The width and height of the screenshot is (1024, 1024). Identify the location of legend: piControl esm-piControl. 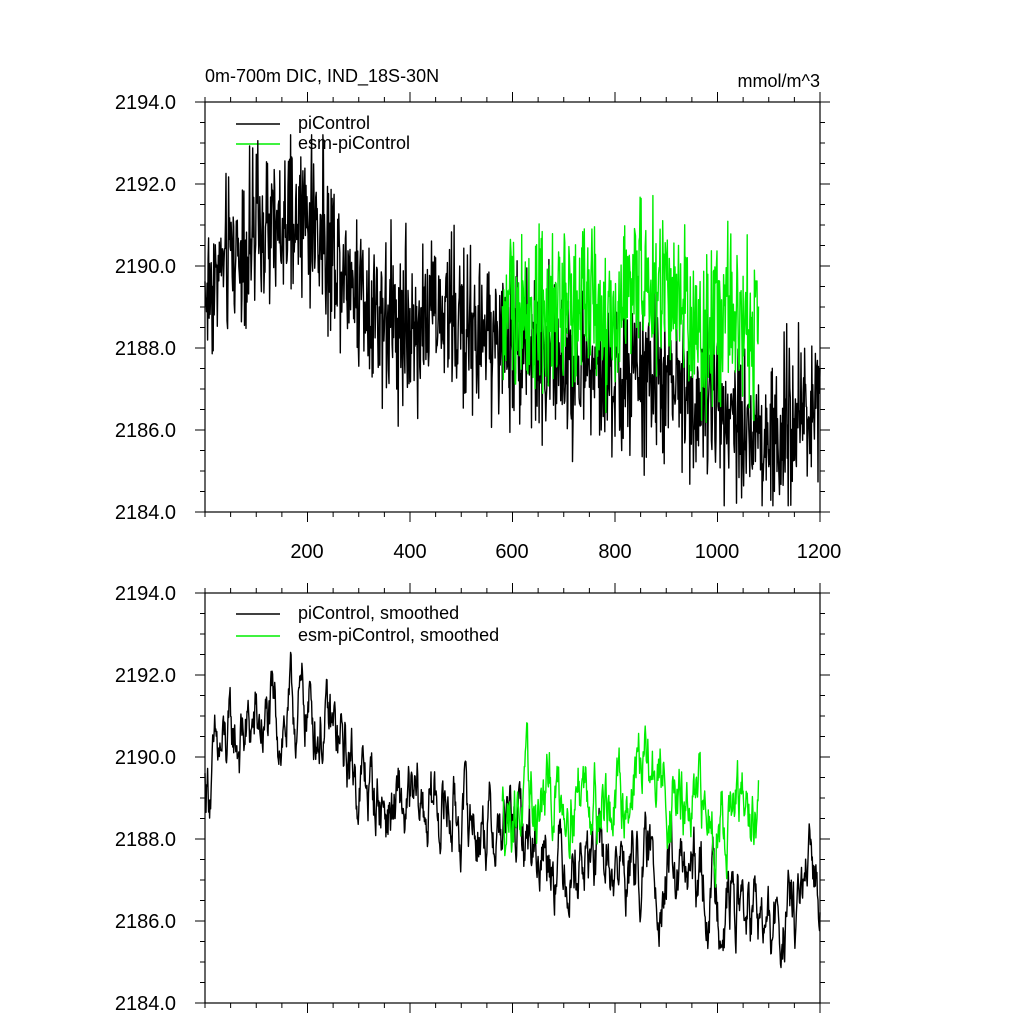
(323, 133).